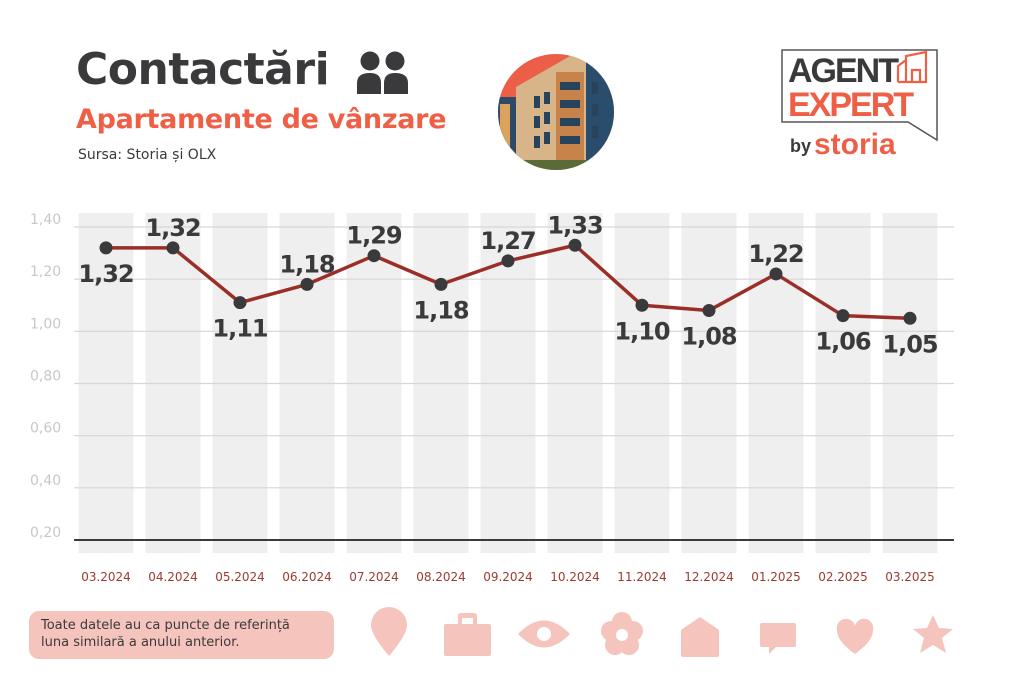 The image size is (1024, 692). What do you see at coordinates (140, 642) in the screenshot?
I see `note-line-2: luna similară a anului anterior.` at bounding box center [140, 642].